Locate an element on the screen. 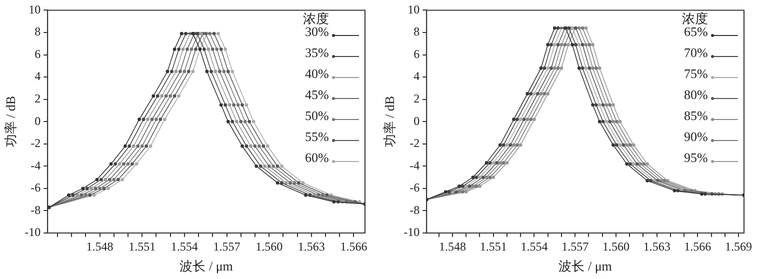  legend-label: 70% is located at coordinates (695, 52).